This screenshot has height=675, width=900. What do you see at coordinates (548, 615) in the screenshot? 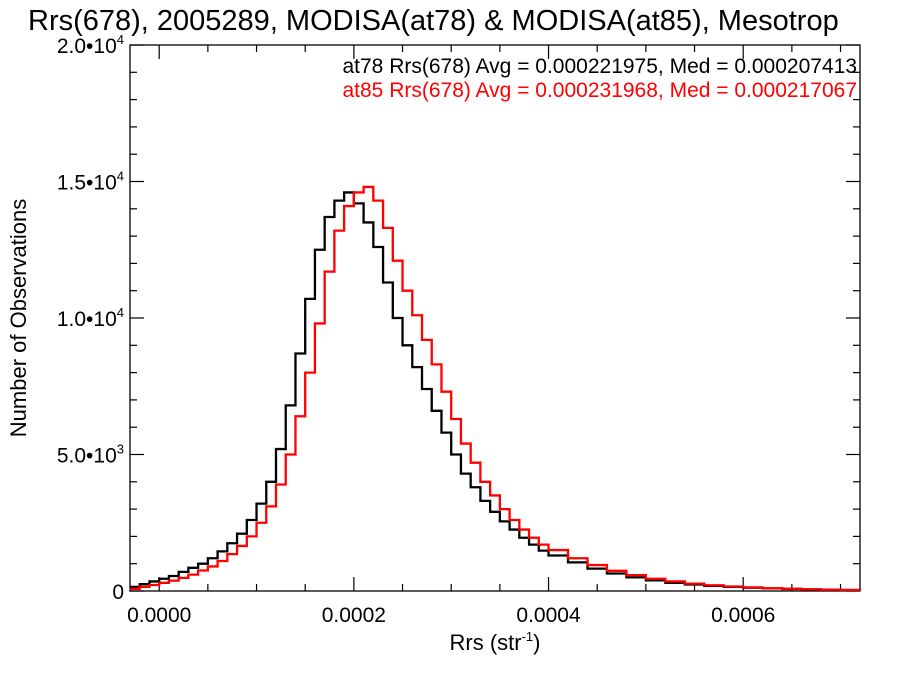
I see `x-tick-label: 0.0004` at bounding box center [548, 615].